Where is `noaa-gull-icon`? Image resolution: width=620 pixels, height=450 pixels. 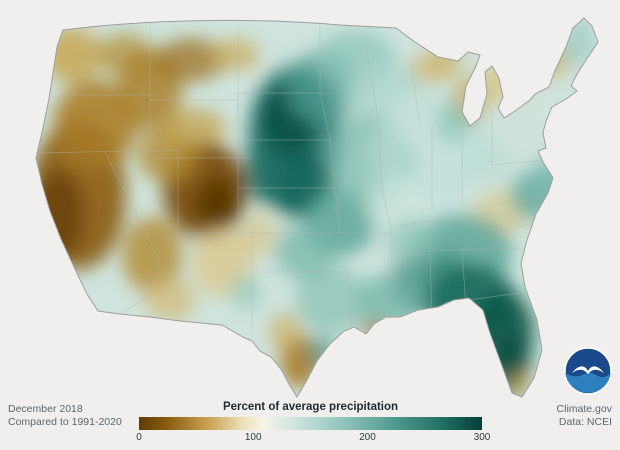
noaa-gull-icon is located at coordinates (588, 370).